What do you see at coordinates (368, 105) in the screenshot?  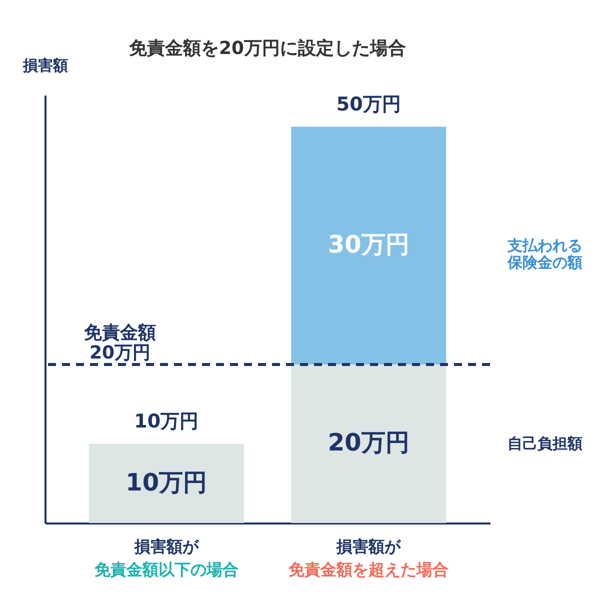 I see `total-label: 50万円` at bounding box center [368, 105].